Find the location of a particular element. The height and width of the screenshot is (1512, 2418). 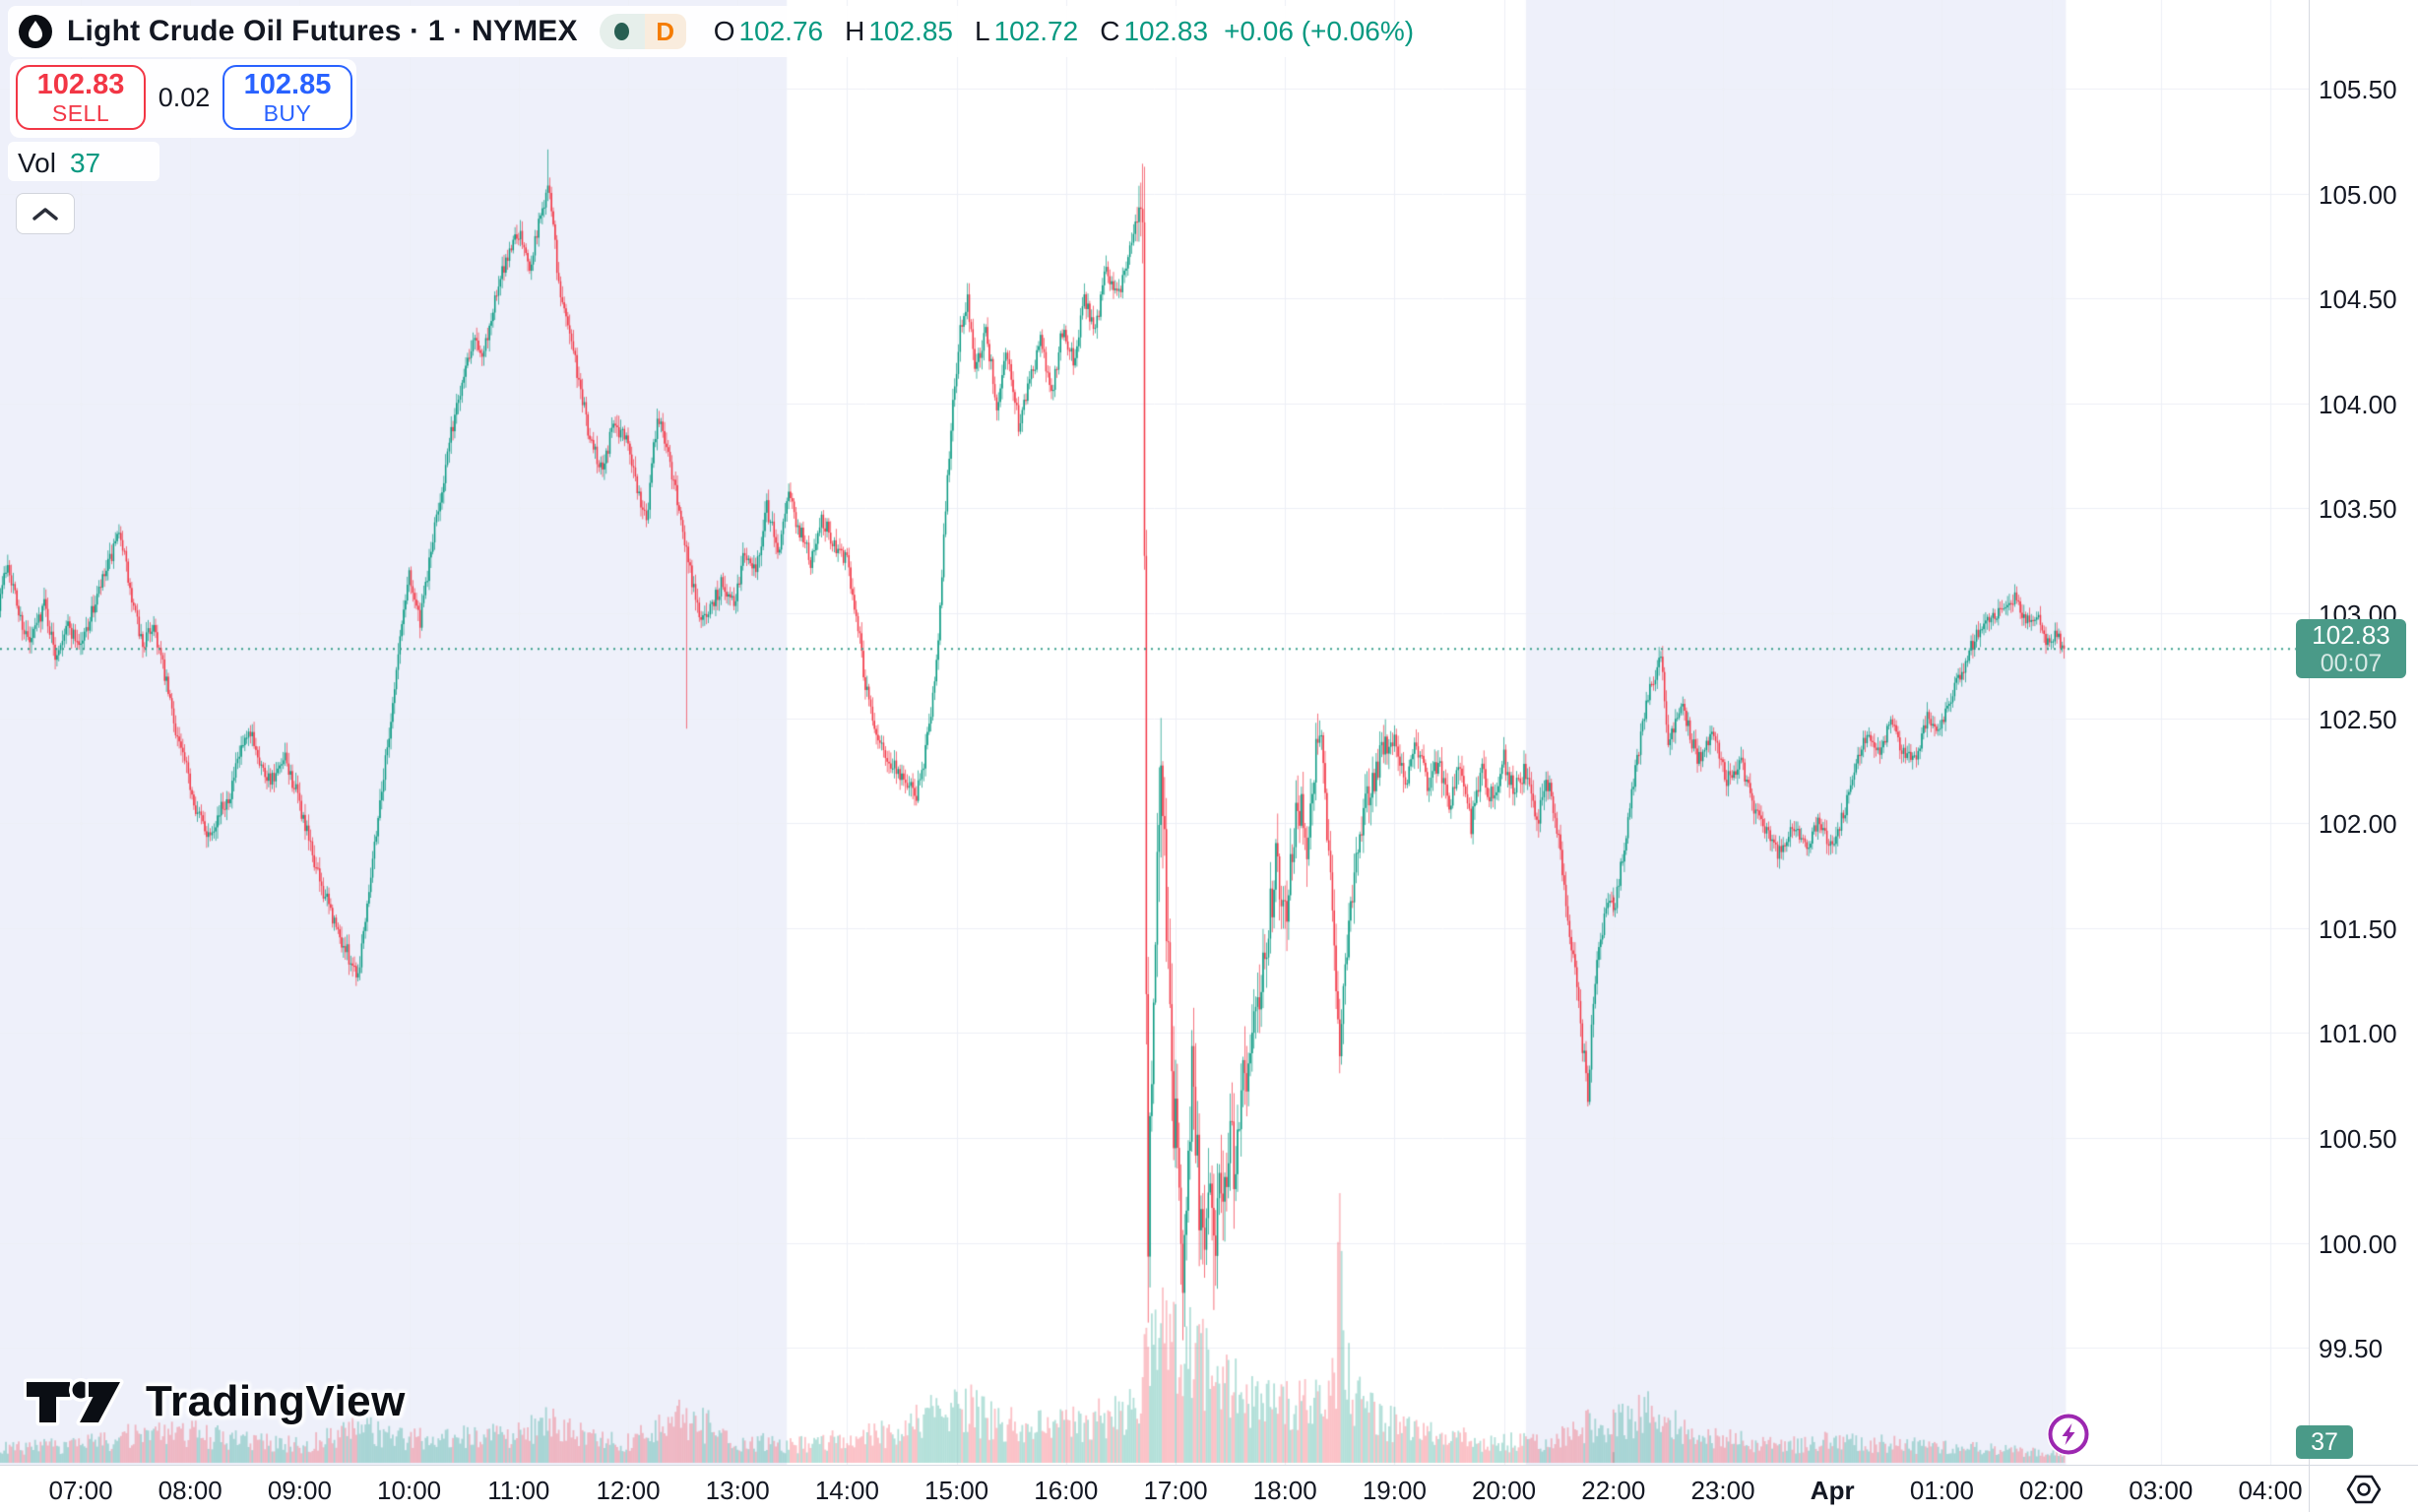

time-tick-label: 18:00 is located at coordinates (1284, 1490).